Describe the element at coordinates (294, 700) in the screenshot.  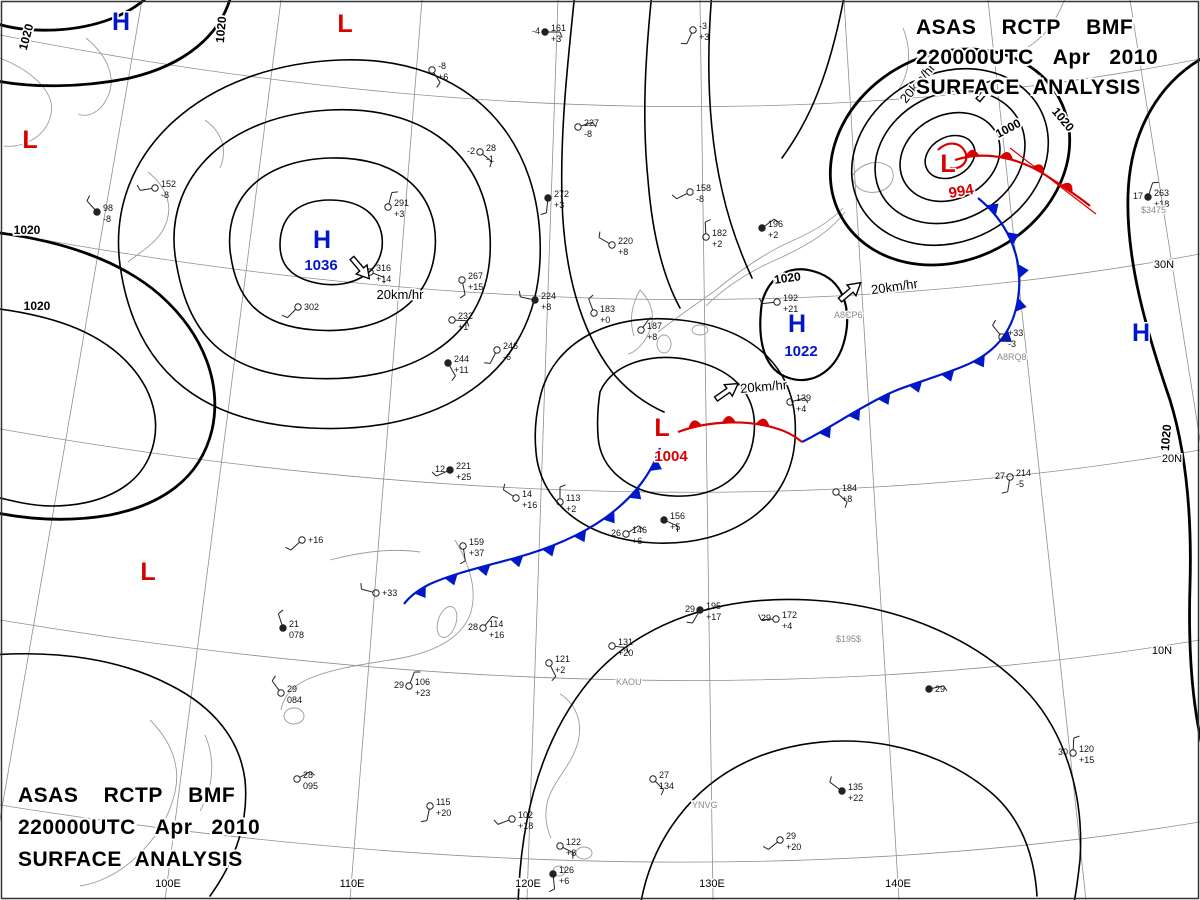
I see `station-value: 084` at that location.